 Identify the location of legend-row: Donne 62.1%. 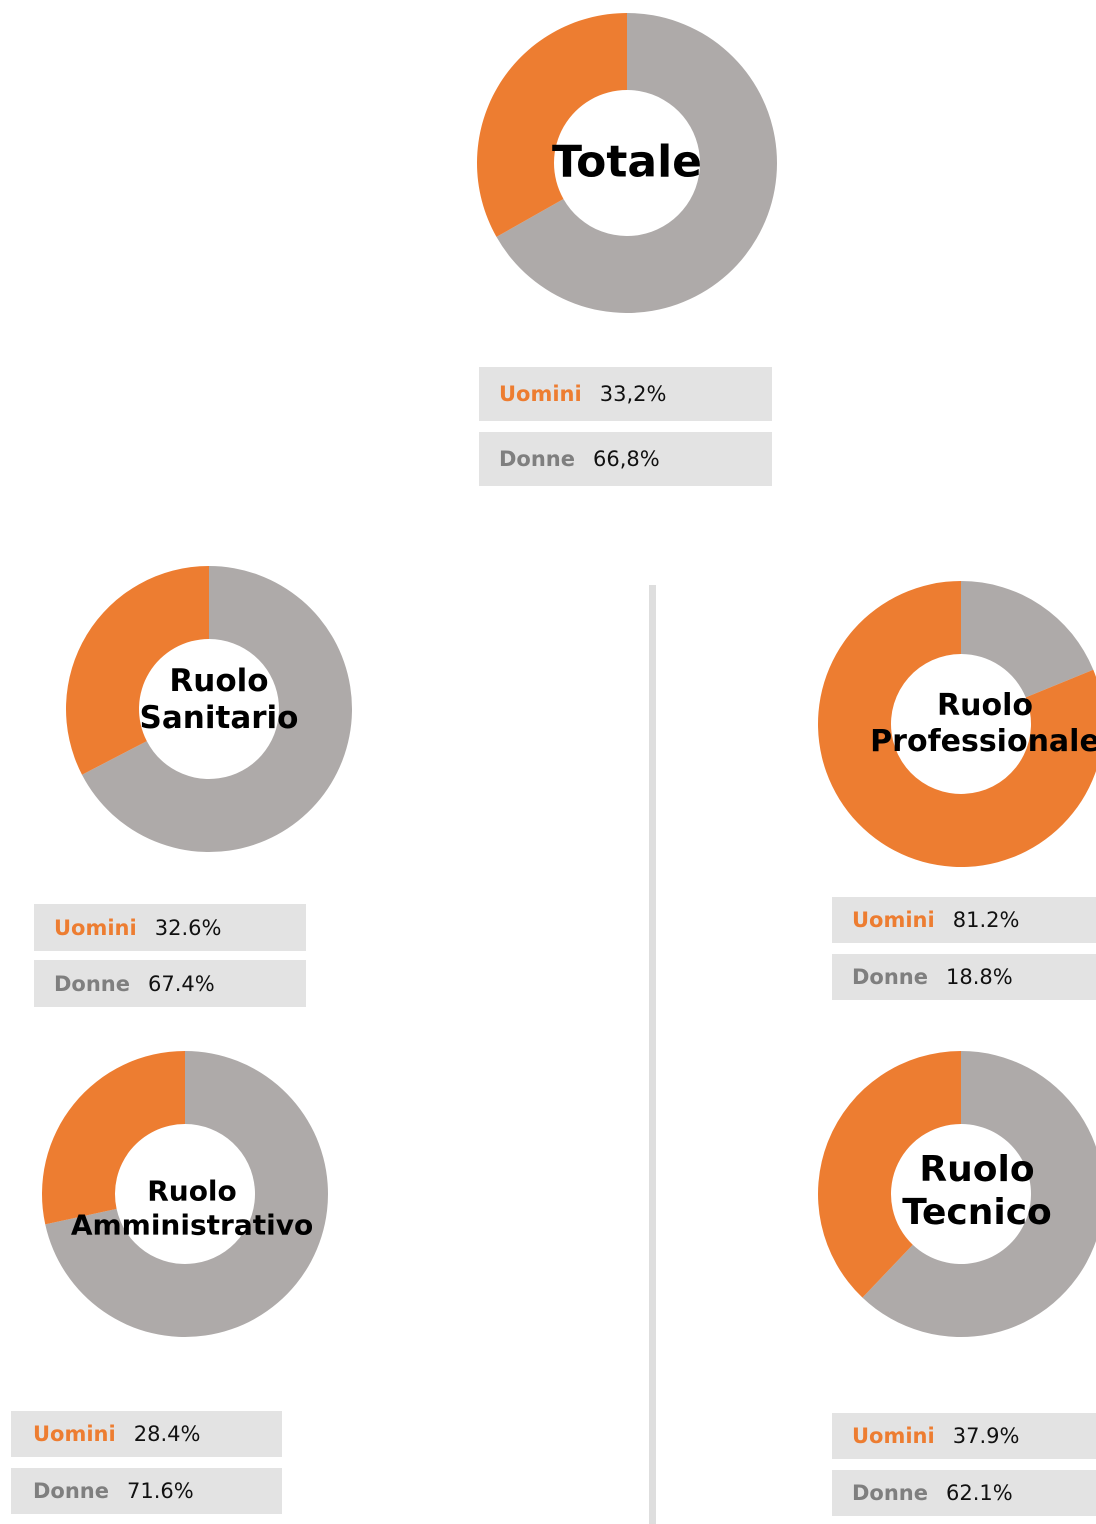
(964, 1493).